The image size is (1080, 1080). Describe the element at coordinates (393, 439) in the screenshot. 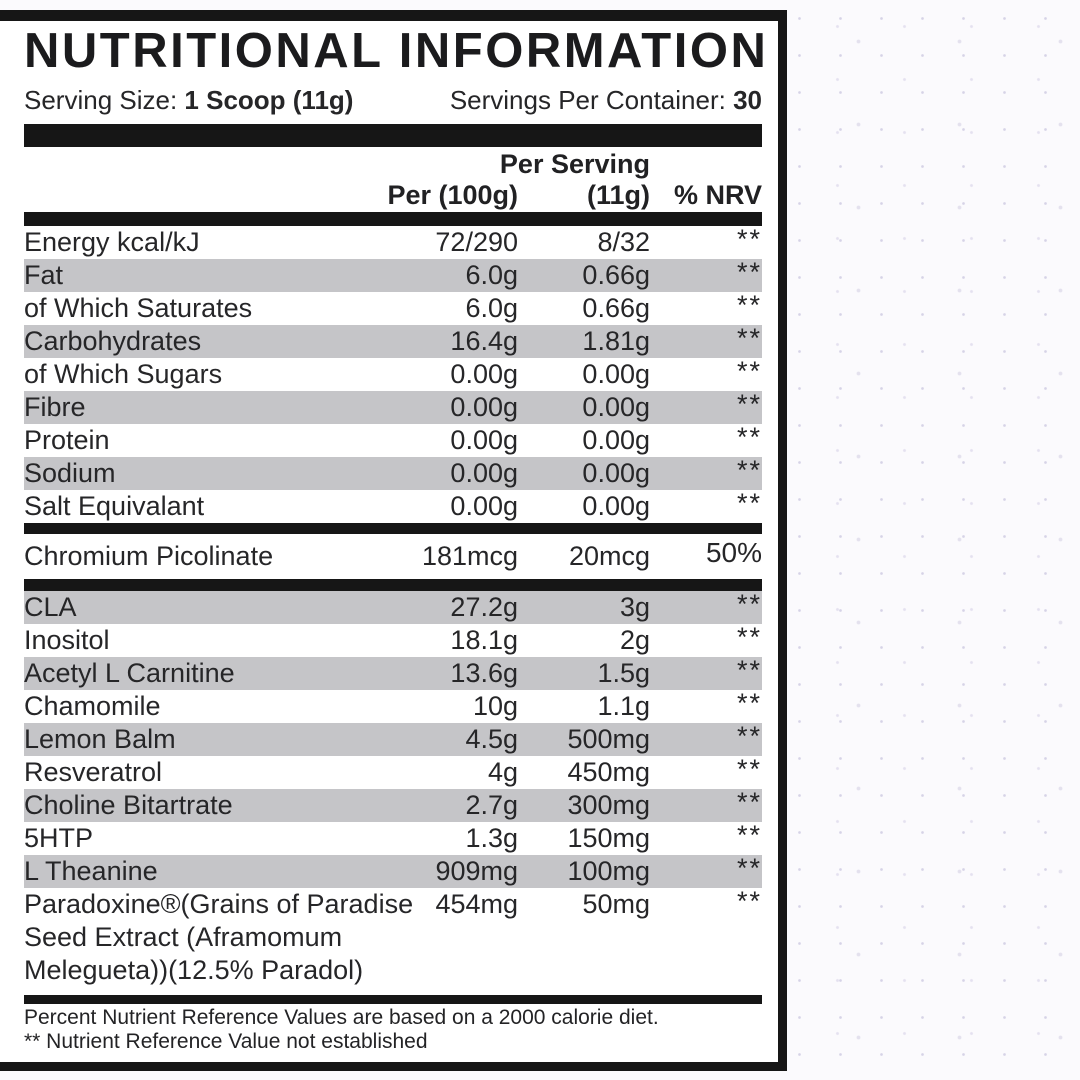

I see `table-row: Protein 0.00g 0.00g **` at that location.